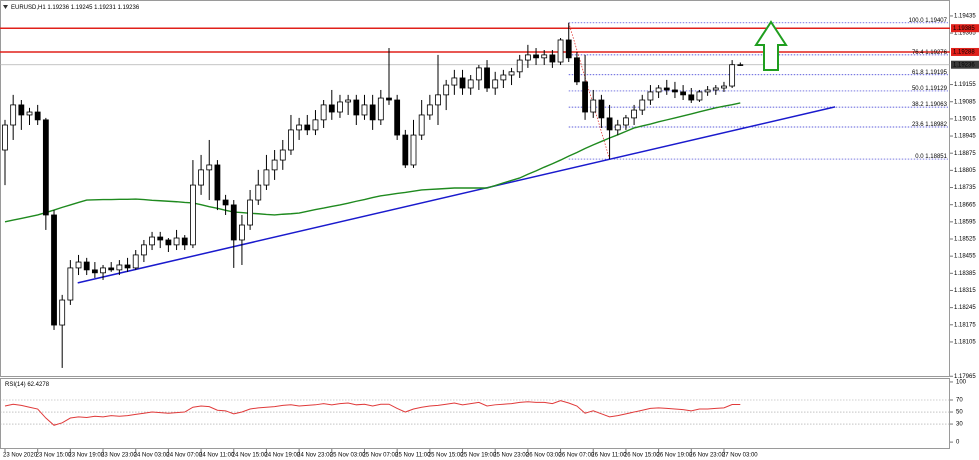  I want to click on indicator-tick-label: 50, so click(959, 413).